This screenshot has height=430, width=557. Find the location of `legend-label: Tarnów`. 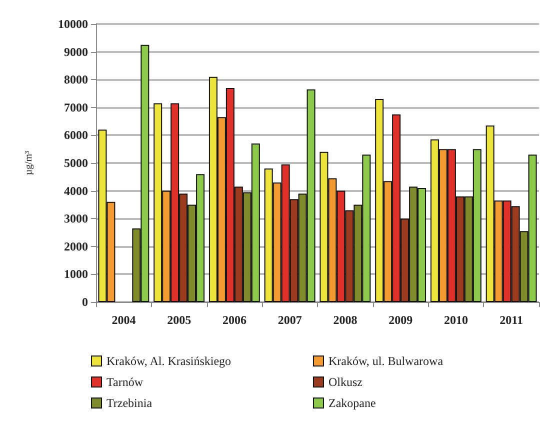

legend-label: Tarnów is located at coordinates (125, 382).